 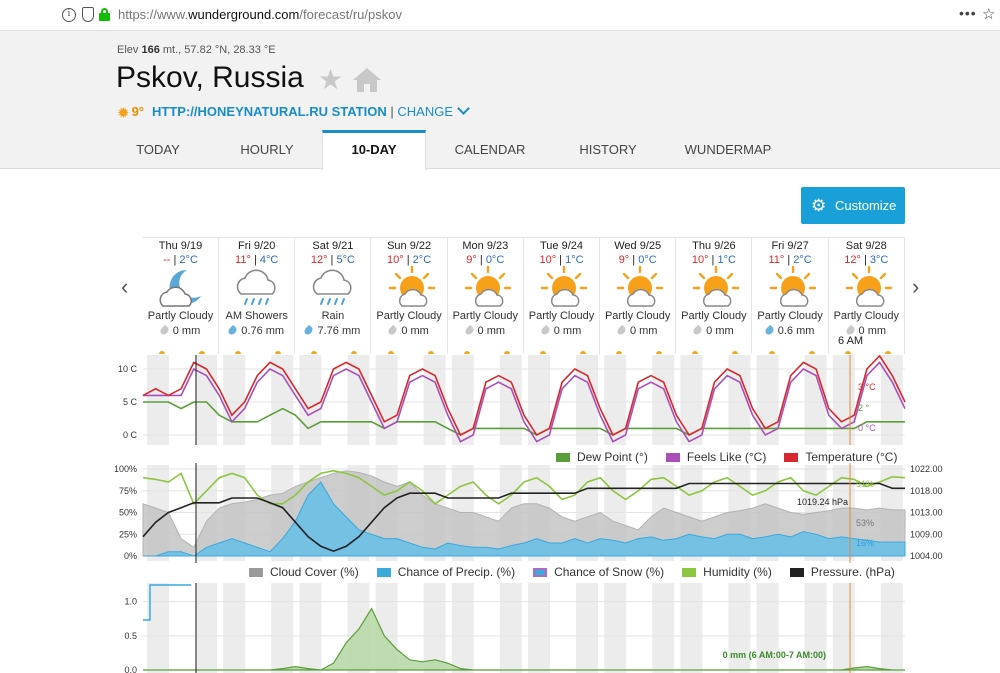 What do you see at coordinates (840, 457) in the screenshot?
I see `legend-temperature: Temperature (°C)` at bounding box center [840, 457].